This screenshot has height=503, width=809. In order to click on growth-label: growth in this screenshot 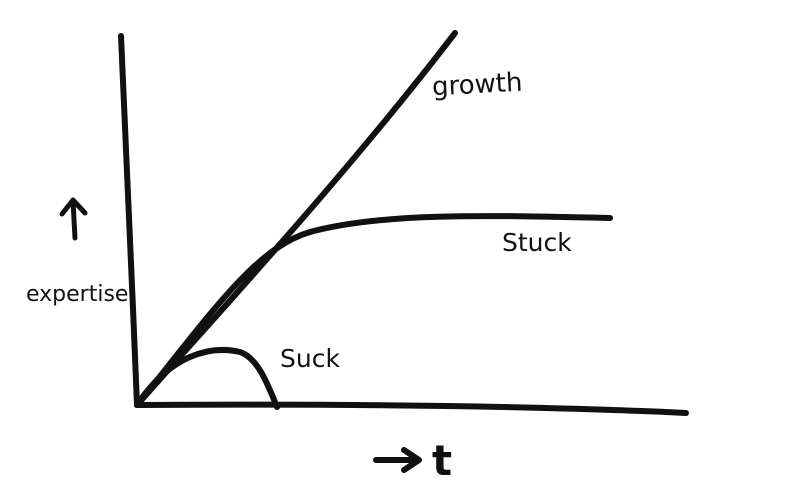, I will do `click(477, 85)`.